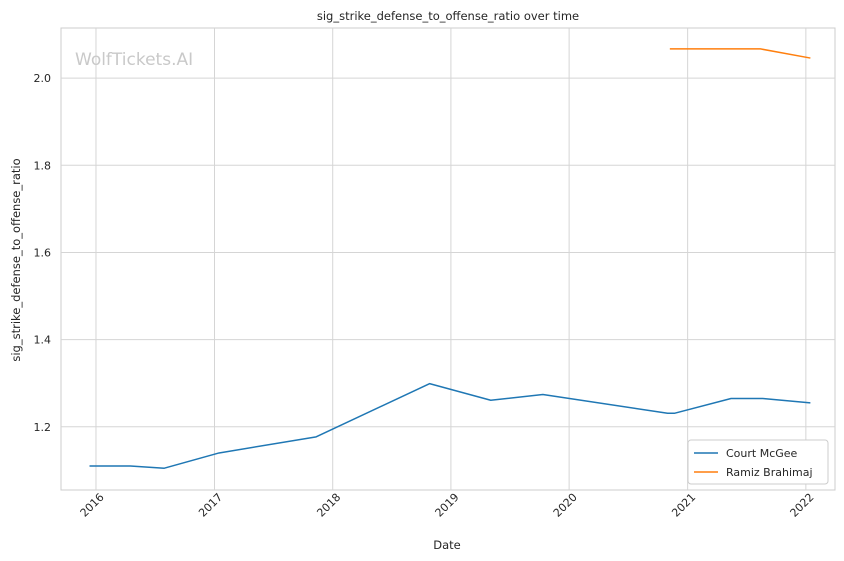 The height and width of the screenshot is (561, 844). Describe the element at coordinates (43, 340) in the screenshot. I see `y-tick-label: 1.4` at that location.